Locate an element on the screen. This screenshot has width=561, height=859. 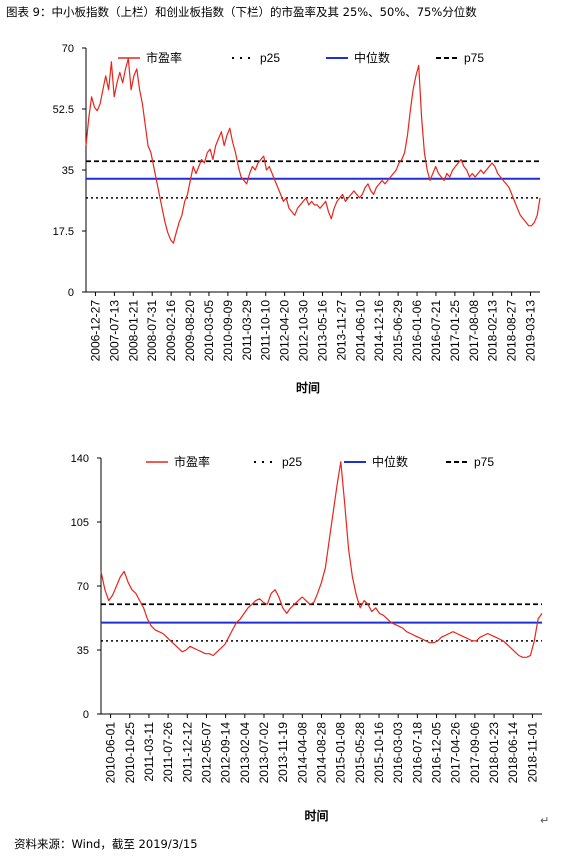
x-tick-label: 2011-03-29 is located at coordinates (247, 330).